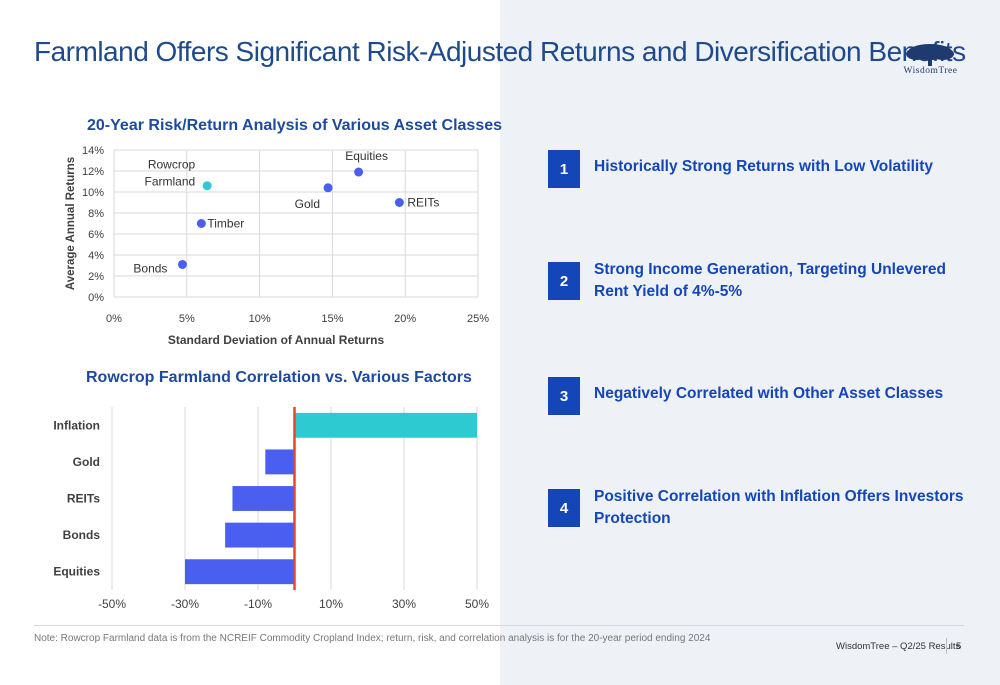  What do you see at coordinates (225, 224) in the screenshot?
I see `point-label: Timber` at bounding box center [225, 224].